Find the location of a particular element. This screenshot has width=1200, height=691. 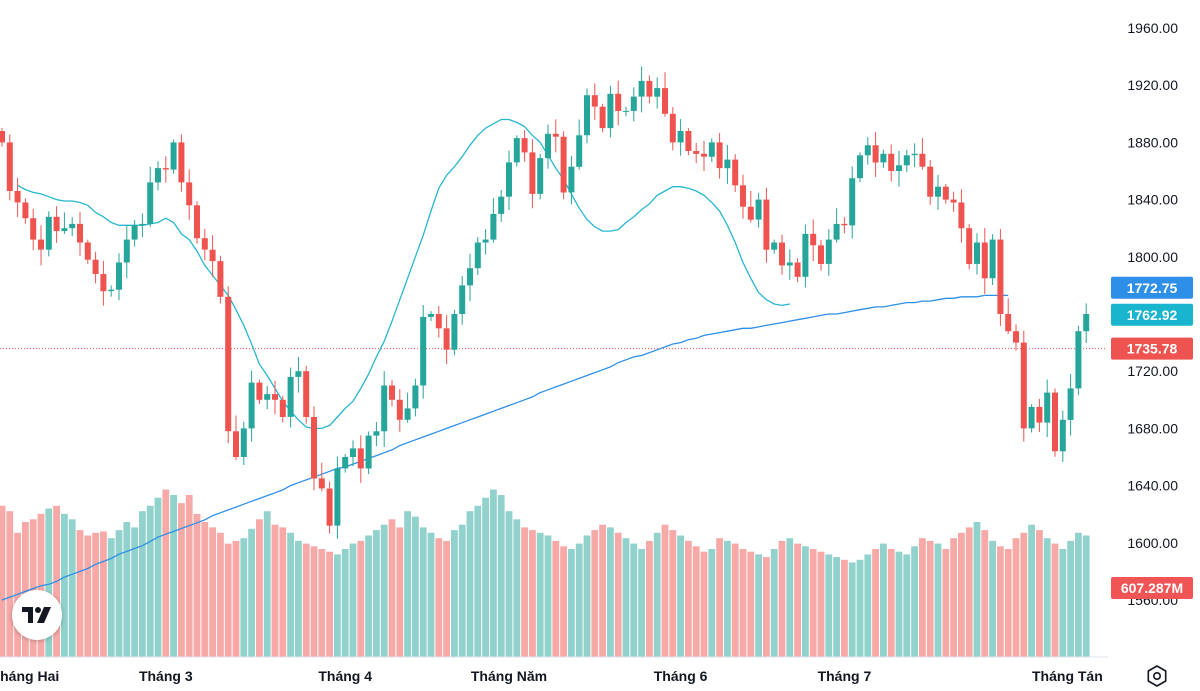

x-tick-label: Tháng 3 is located at coordinates (166, 676).